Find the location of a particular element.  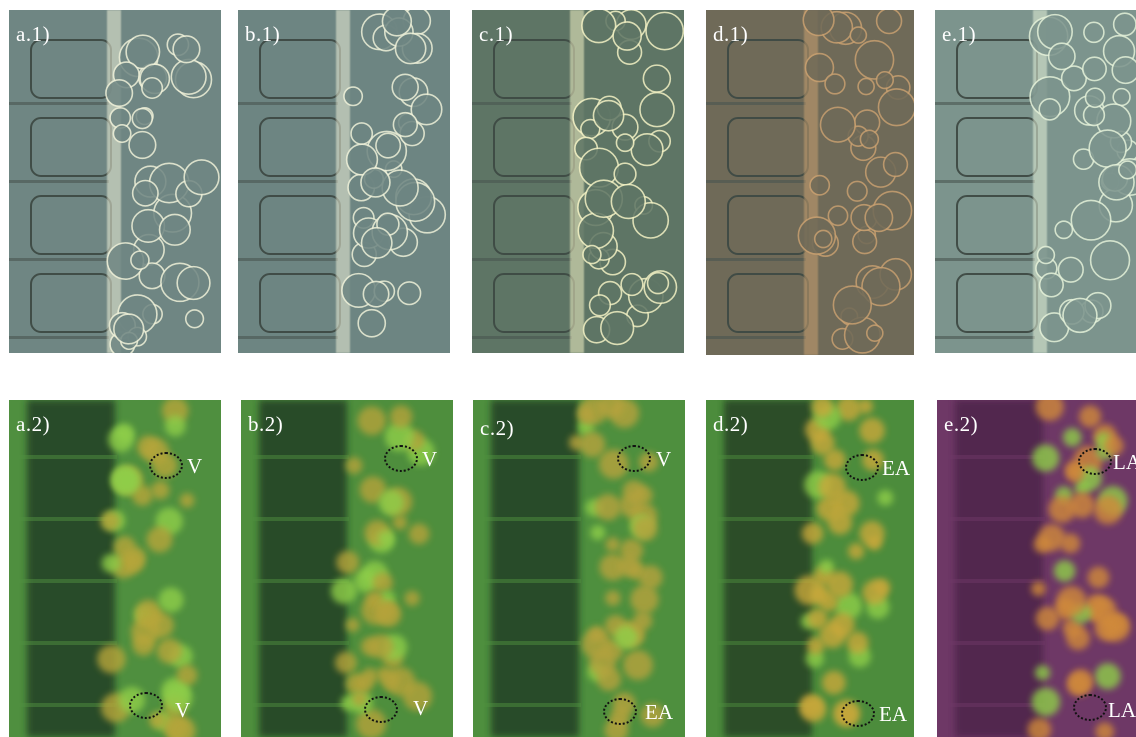

panel-label-d1: d.1) is located at coordinates (731, 34).